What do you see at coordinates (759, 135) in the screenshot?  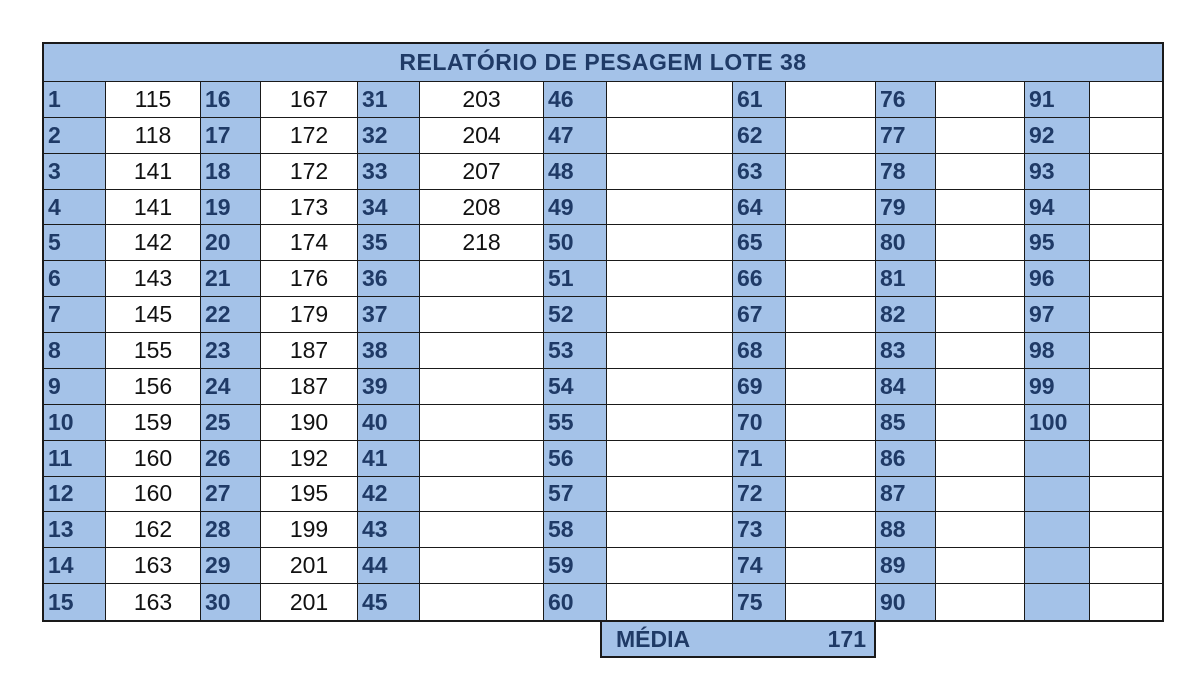 I see `animal-number-cell: 62` at bounding box center [759, 135].